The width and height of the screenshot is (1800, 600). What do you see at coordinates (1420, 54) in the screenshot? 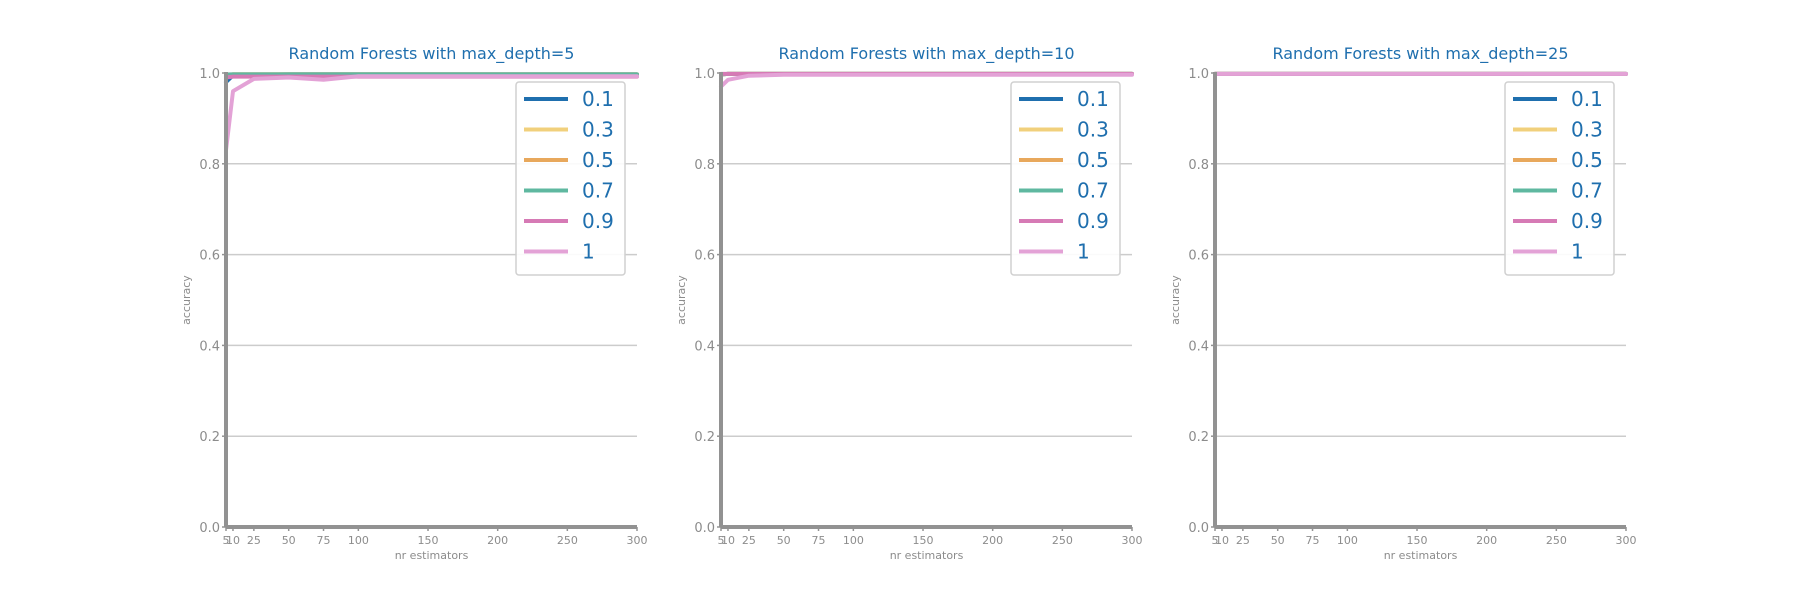
I see `chart-title: Random Forests with max_depth=25` at bounding box center [1420, 54].